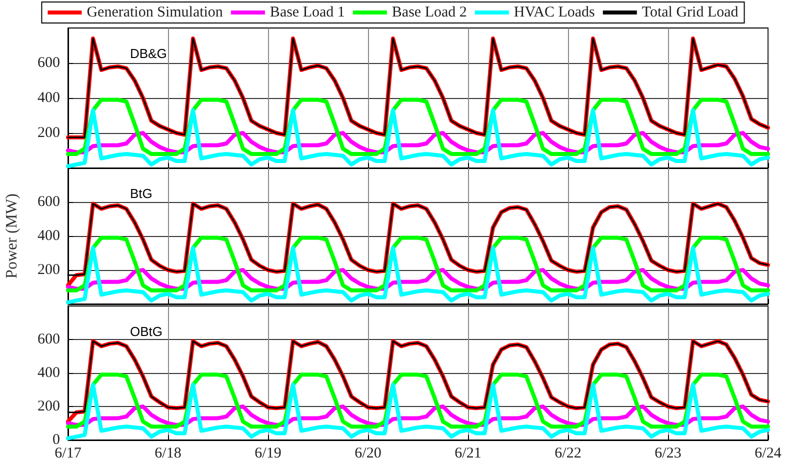 The image size is (786, 469). Describe the element at coordinates (468, 454) in the screenshot. I see `x-tick-label: 6/21` at that location.